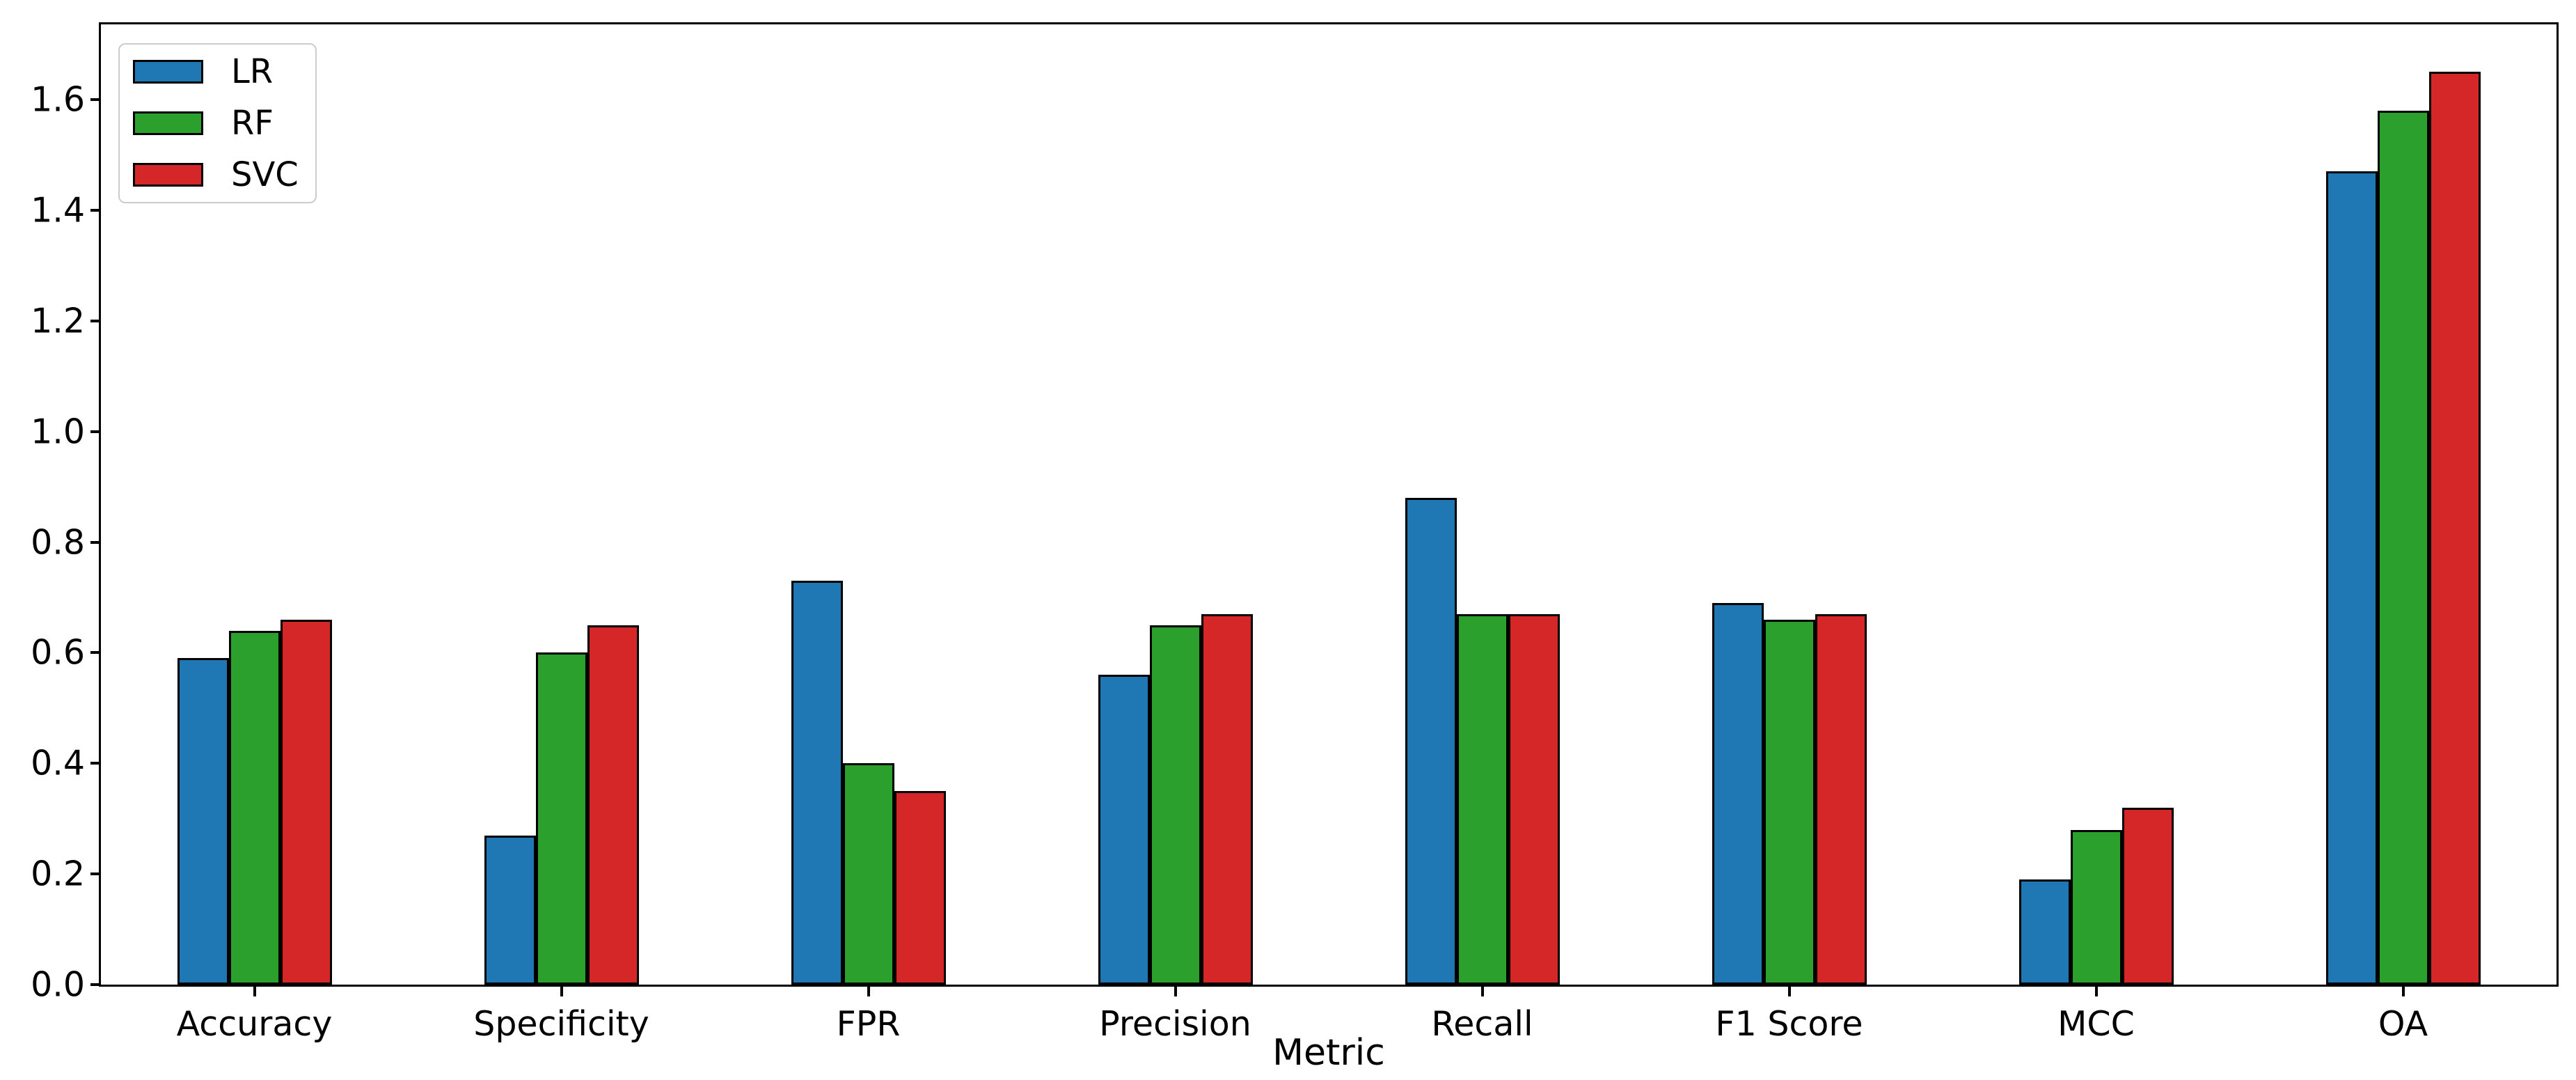  I want to click on x-axis-category-label: Recall, so click(1482, 1024).